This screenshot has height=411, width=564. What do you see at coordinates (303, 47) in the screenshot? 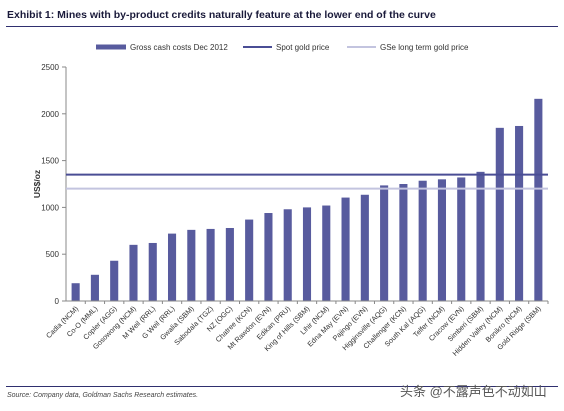
I see `legend-label-spot: Spot gold price` at bounding box center [303, 47].